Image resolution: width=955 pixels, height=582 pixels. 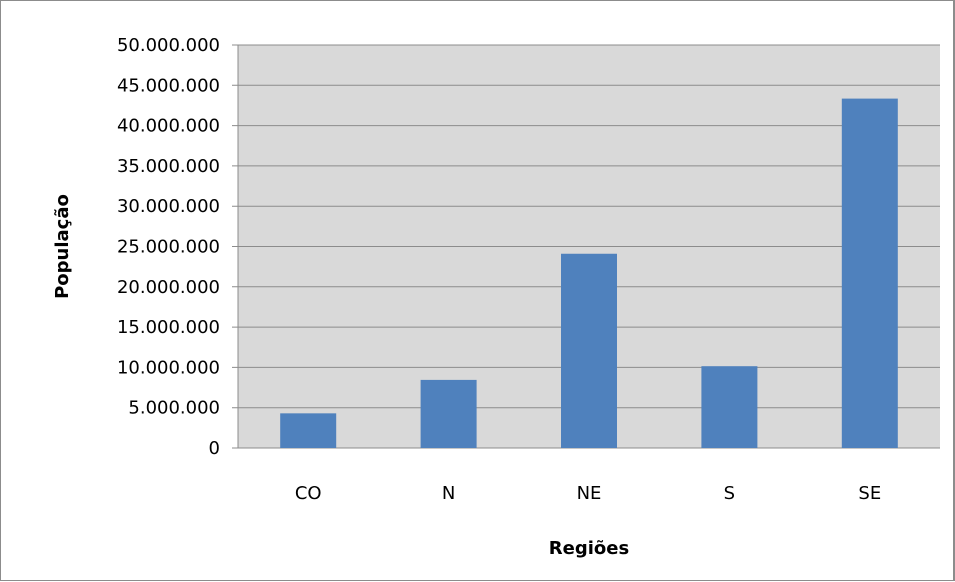 I want to click on y-tick-label: 50.000.000, so click(x=168, y=45).